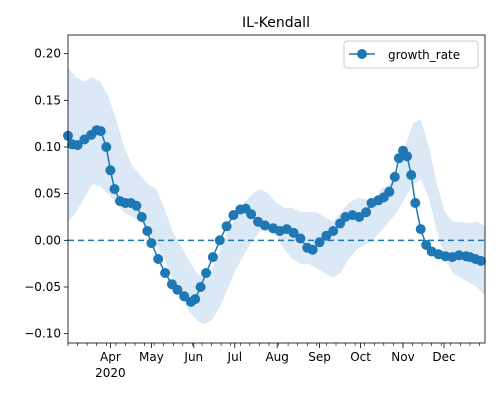 The image size is (500, 404). Describe the element at coordinates (151, 357) in the screenshot. I see `x-tick-label: May` at that location.